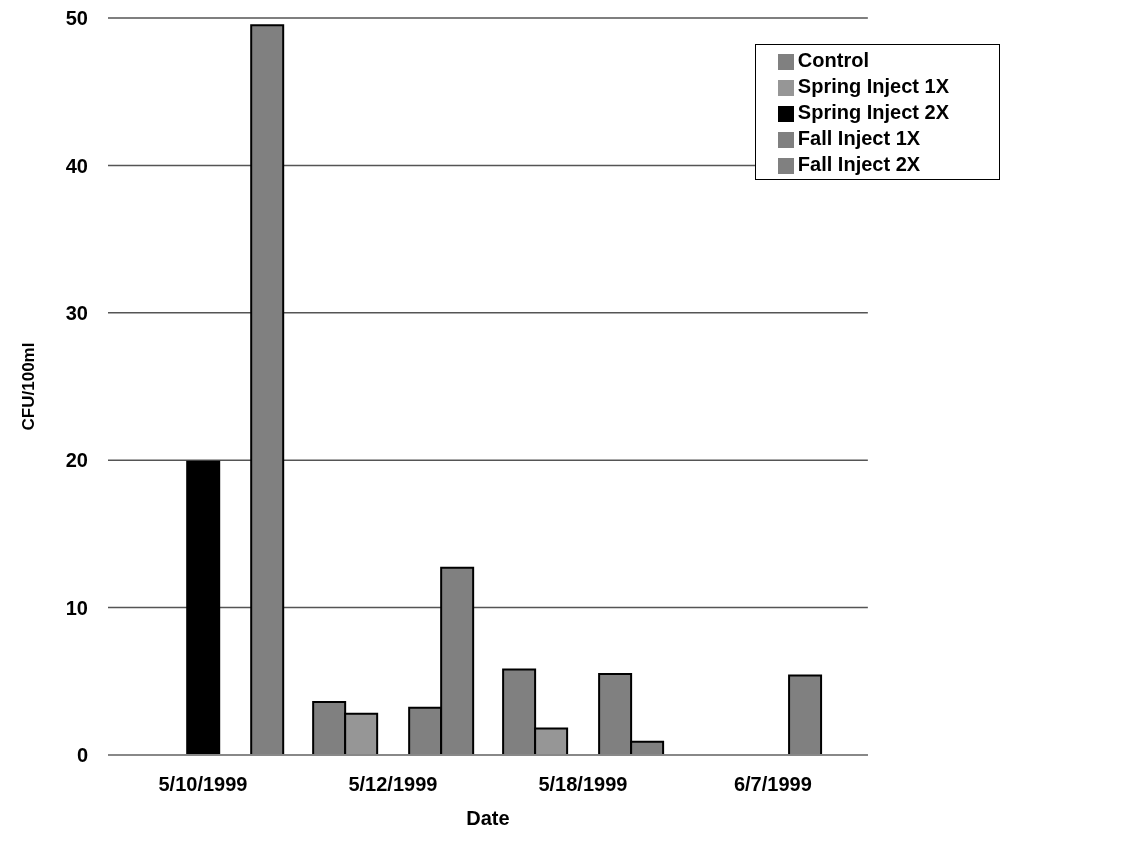 The width and height of the screenshot is (1133, 853). I want to click on y-tick-label: 10, so click(76, 607).